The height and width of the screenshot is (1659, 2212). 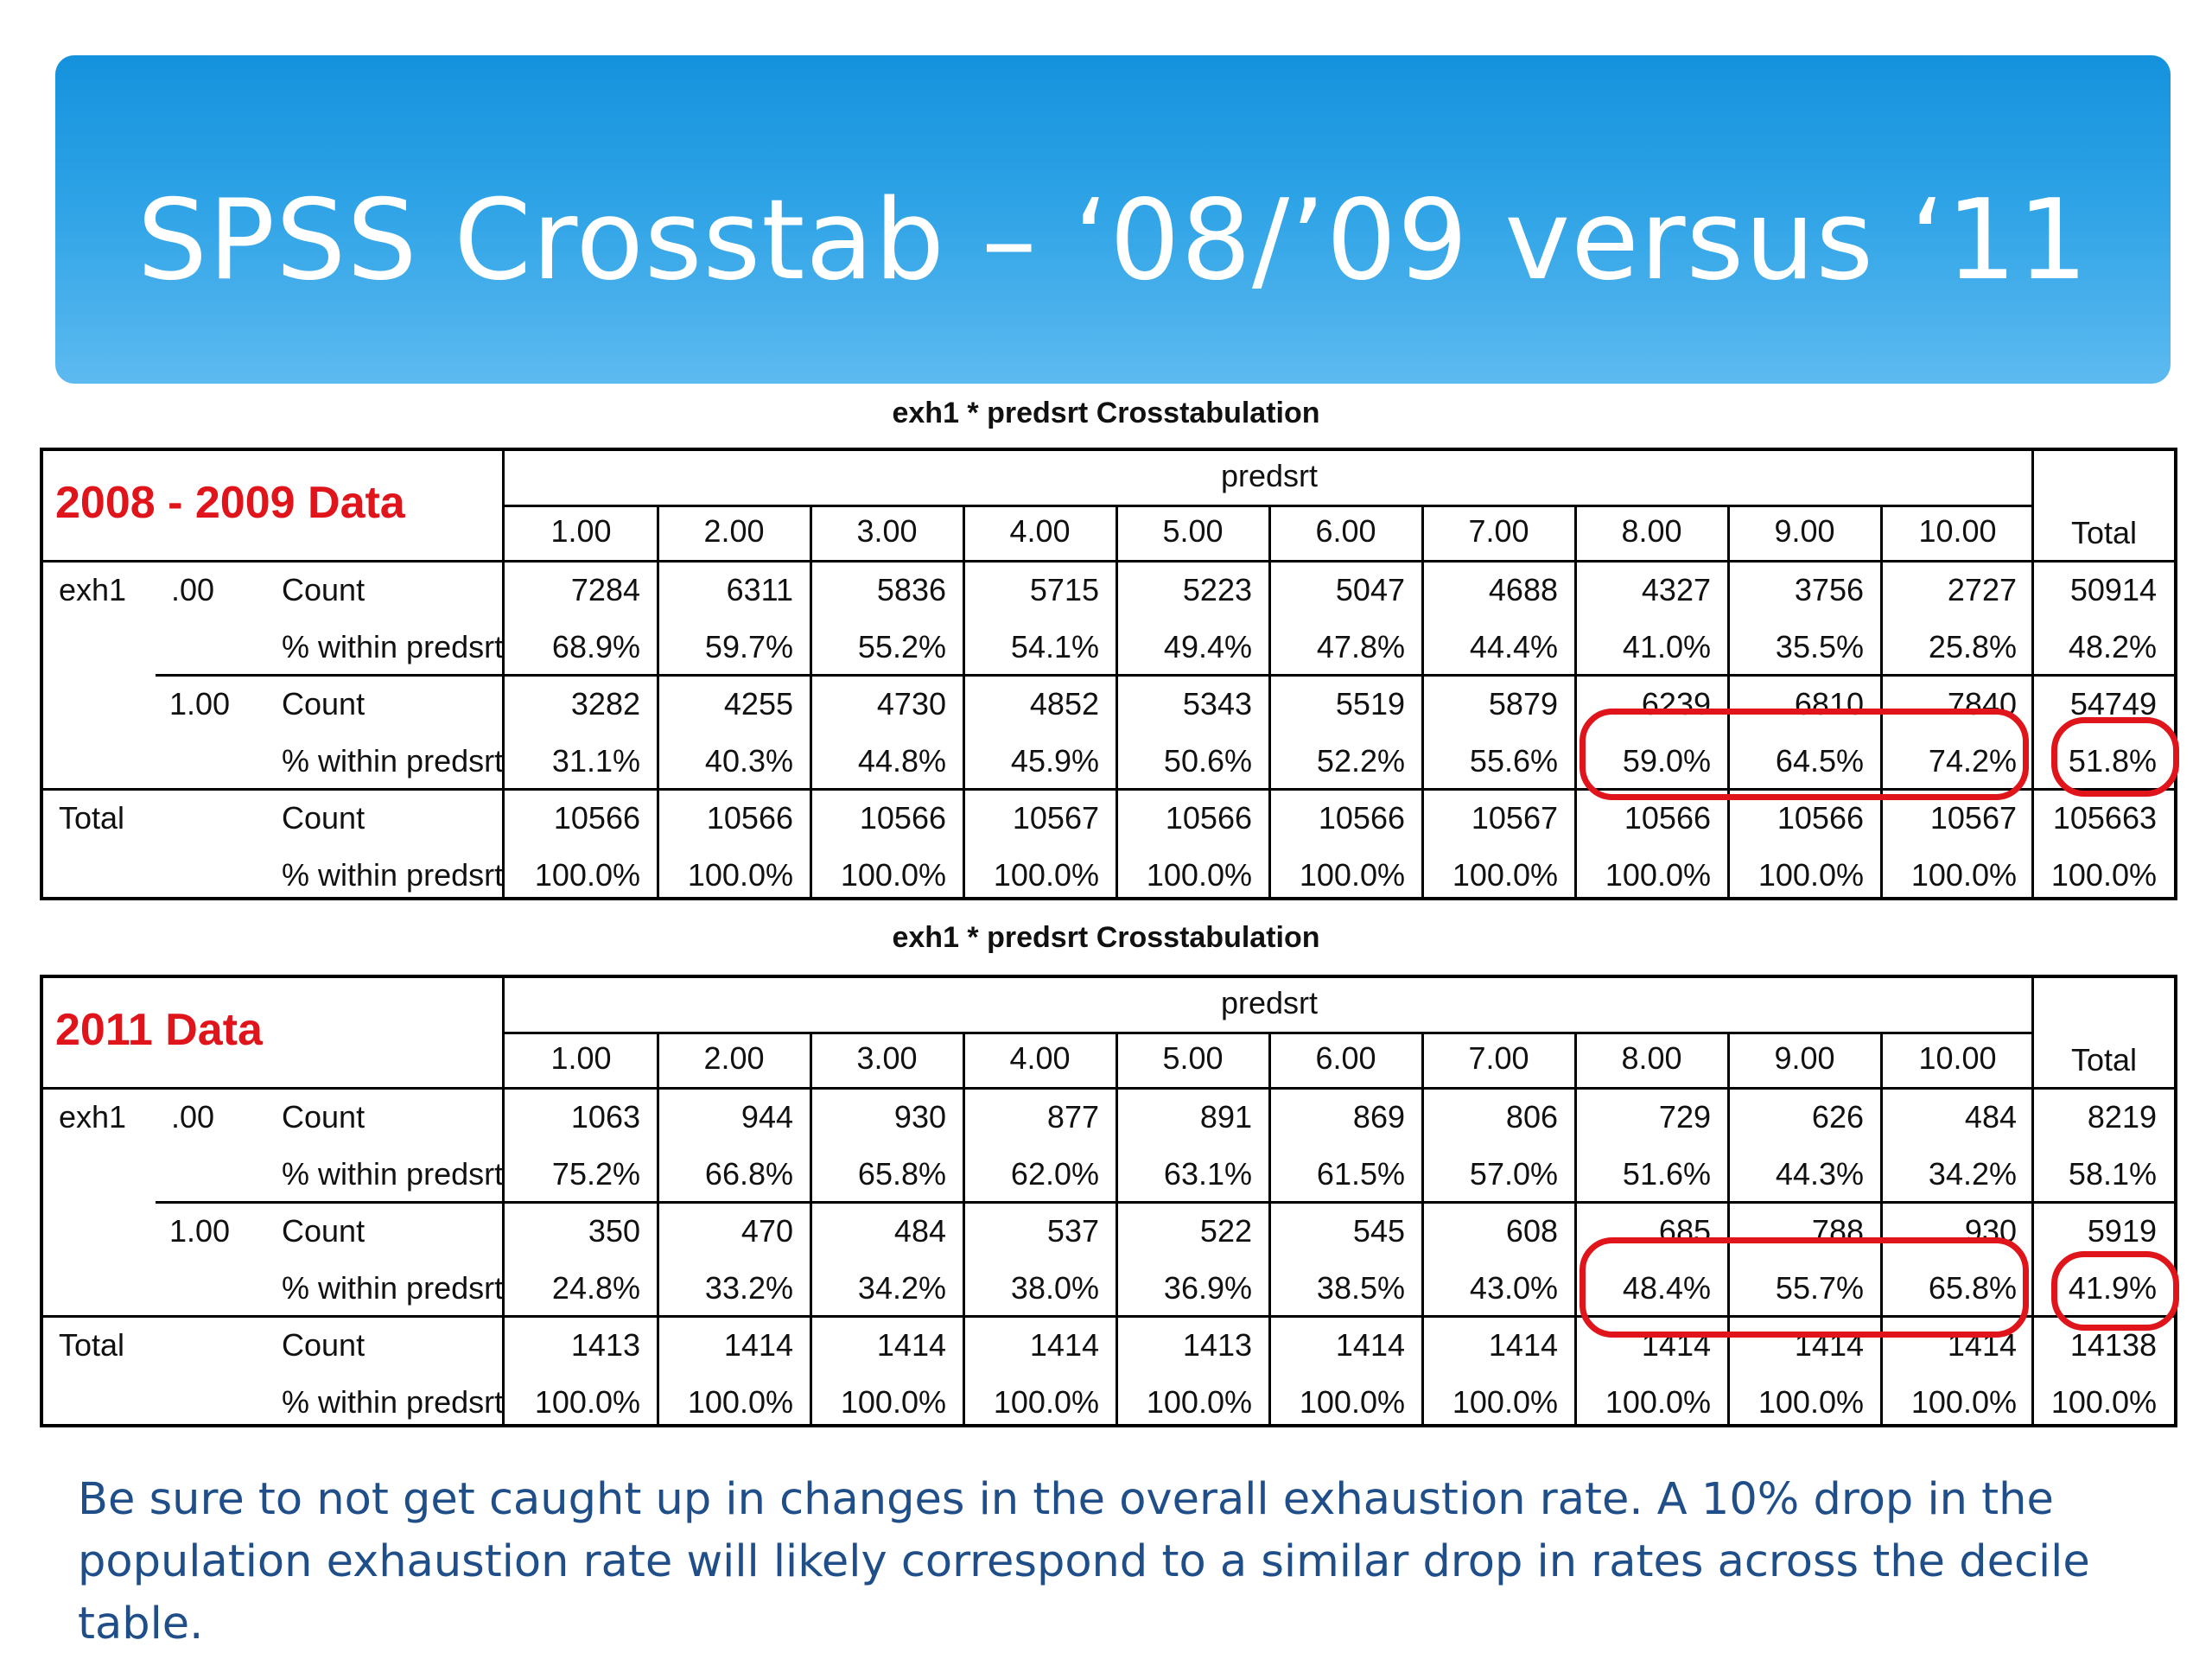 I want to click on table-cell: 50.6%, so click(x=1207, y=761).